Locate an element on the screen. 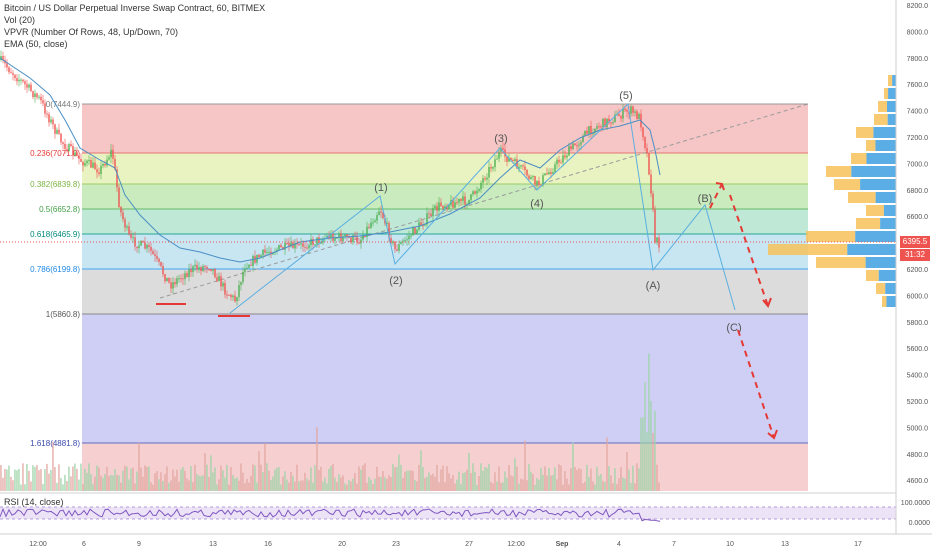 This screenshot has height=550, width=932. price-tick-label: 6200.0 is located at coordinates (918, 270).